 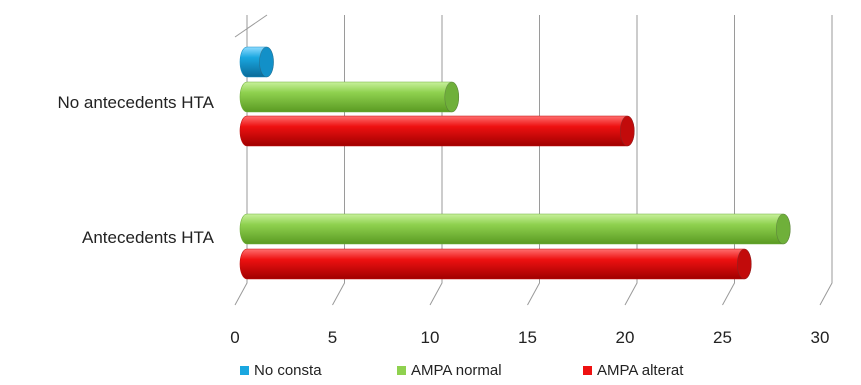 What do you see at coordinates (640, 370) in the screenshot?
I see `legend-label-ampa-alterat: AMPA alterat` at bounding box center [640, 370].